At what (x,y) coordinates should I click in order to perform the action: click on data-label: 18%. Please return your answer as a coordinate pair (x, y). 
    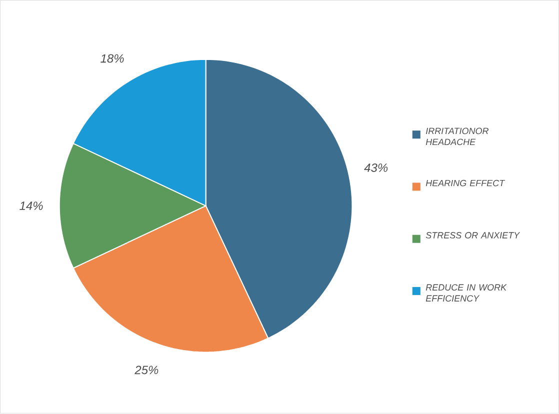
    Looking at the image, I should click on (112, 58).